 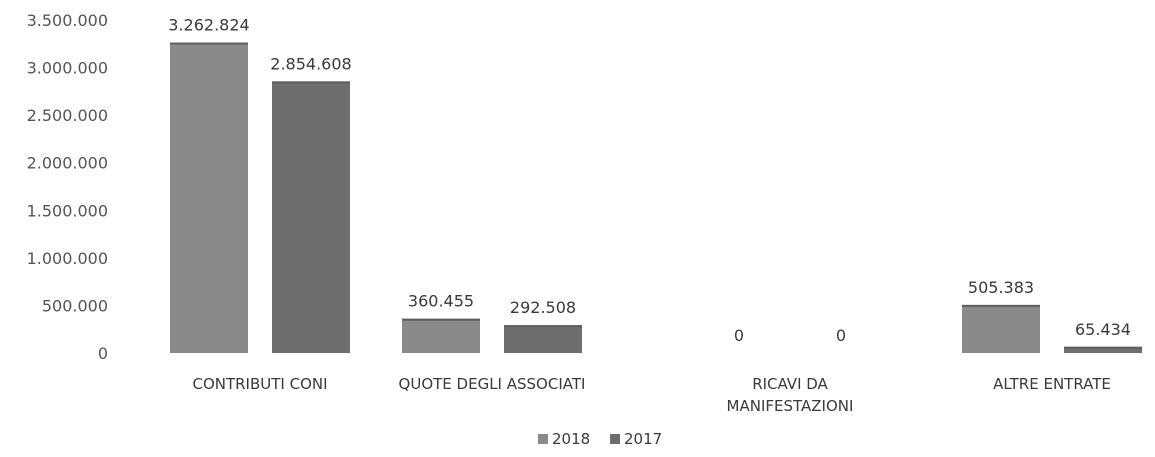 What do you see at coordinates (67, 163) in the screenshot?
I see `y-tick-label-4: 2.000.000` at bounding box center [67, 163].